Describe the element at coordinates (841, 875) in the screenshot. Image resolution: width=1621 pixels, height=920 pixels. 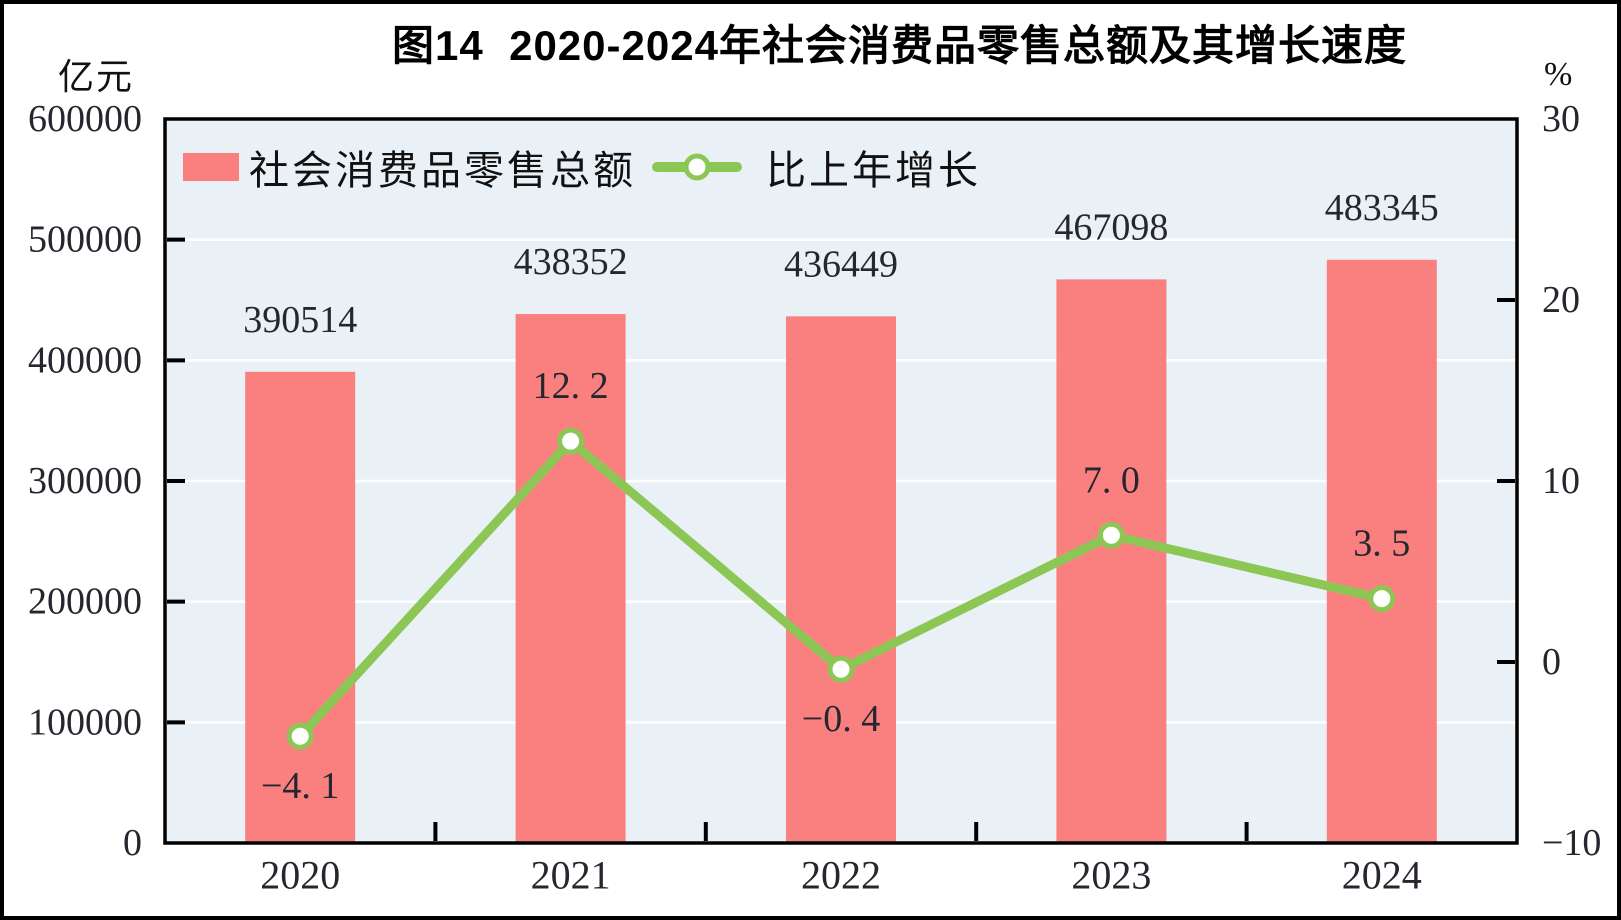
I see `x-axis-label: 2022` at that location.